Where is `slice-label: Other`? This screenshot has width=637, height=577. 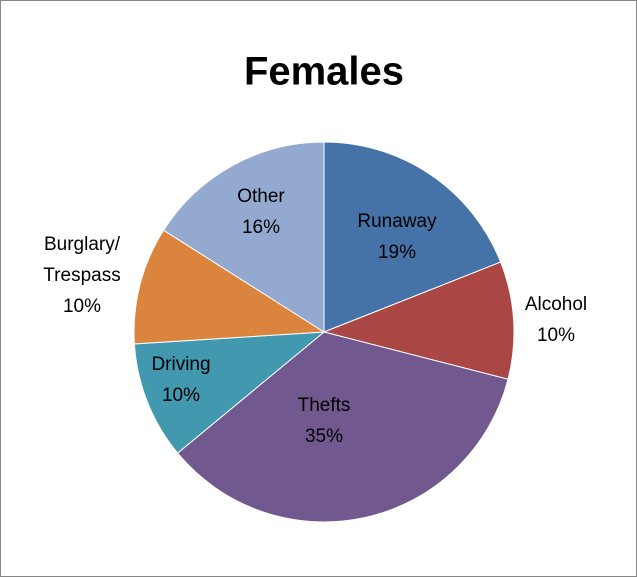 slice-label: Other is located at coordinates (261, 196).